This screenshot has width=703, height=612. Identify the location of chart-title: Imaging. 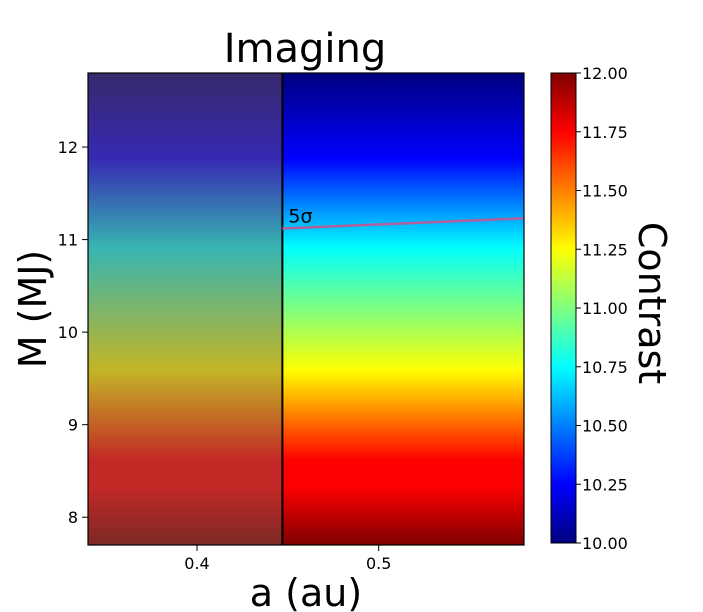
(305, 49).